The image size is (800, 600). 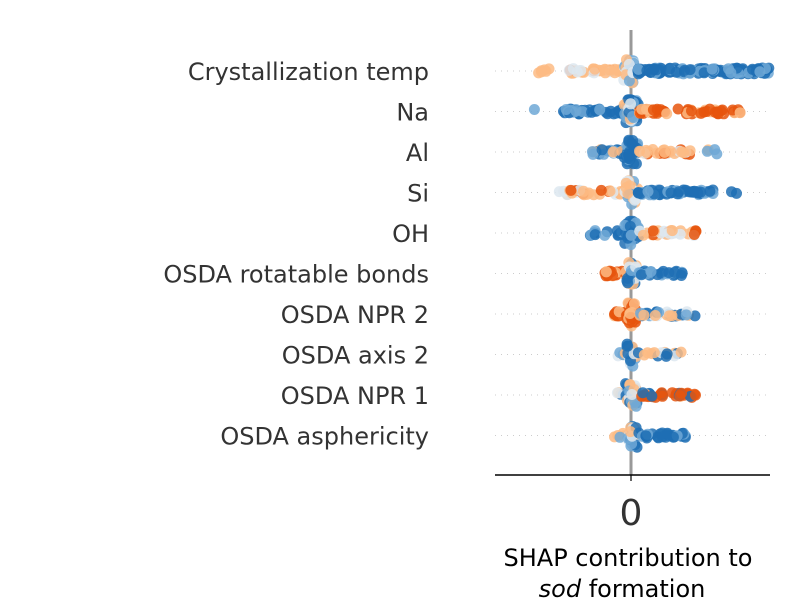 I want to click on feature-label: Crystallization temp, so click(x=308, y=72).